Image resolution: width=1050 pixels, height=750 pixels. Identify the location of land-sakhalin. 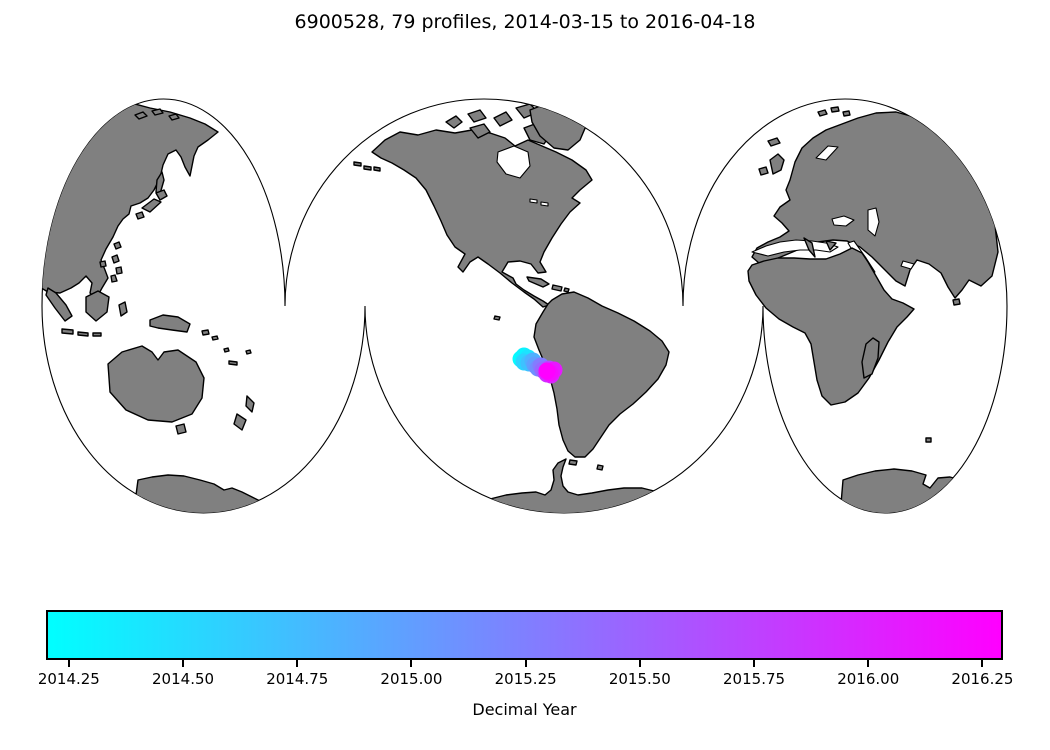
(160, 183).